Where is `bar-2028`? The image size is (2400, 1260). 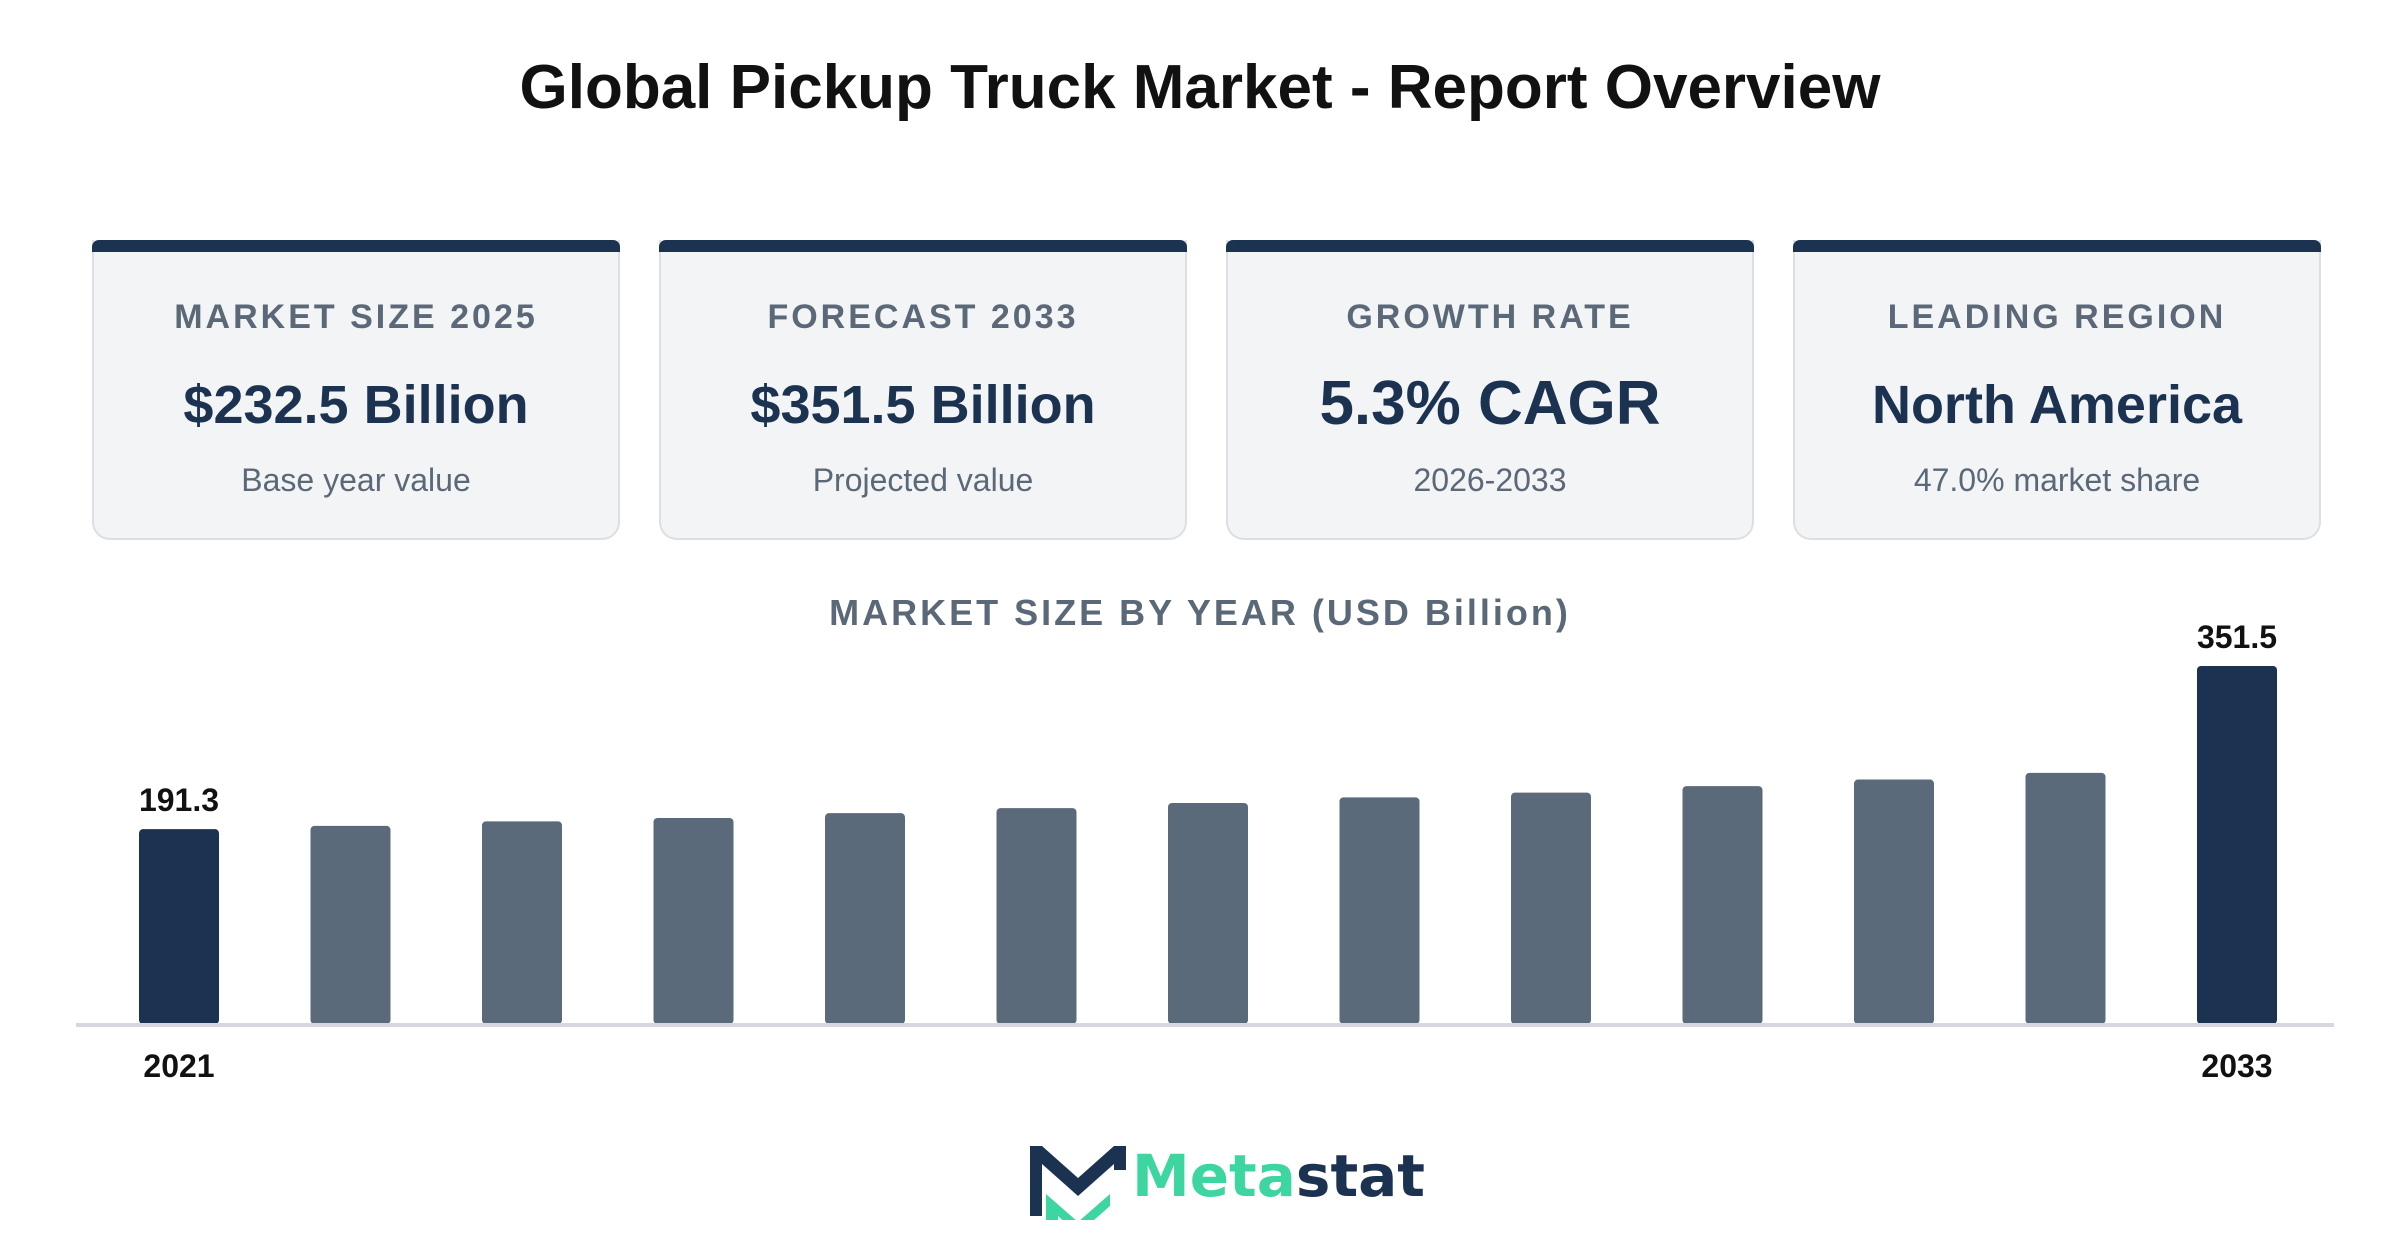
bar-2028 is located at coordinates (1379, 910).